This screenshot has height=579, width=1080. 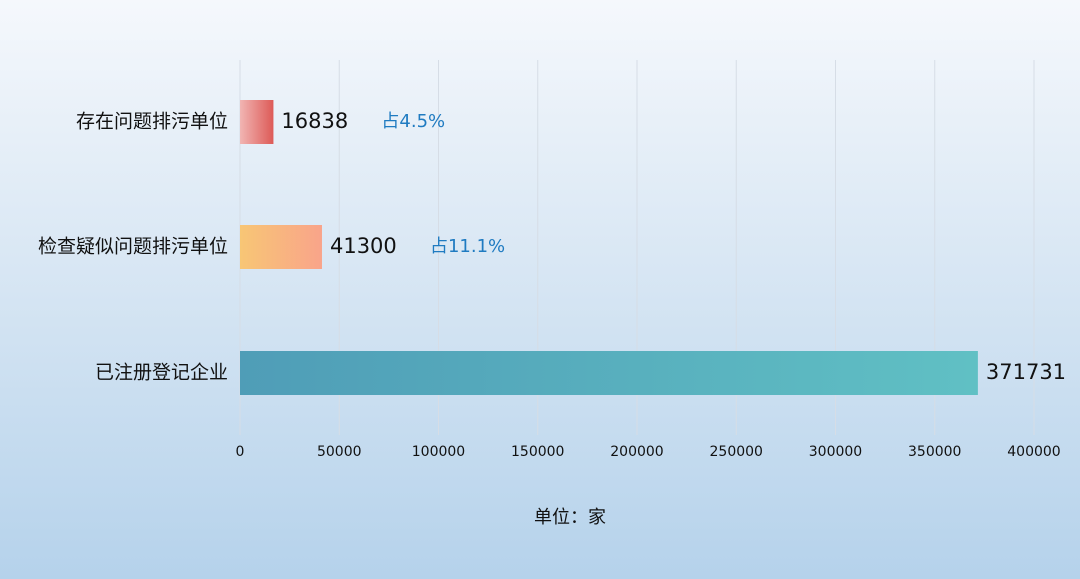 What do you see at coordinates (339, 452) in the screenshot?
I see `x-tick-label: 50000` at bounding box center [339, 452].